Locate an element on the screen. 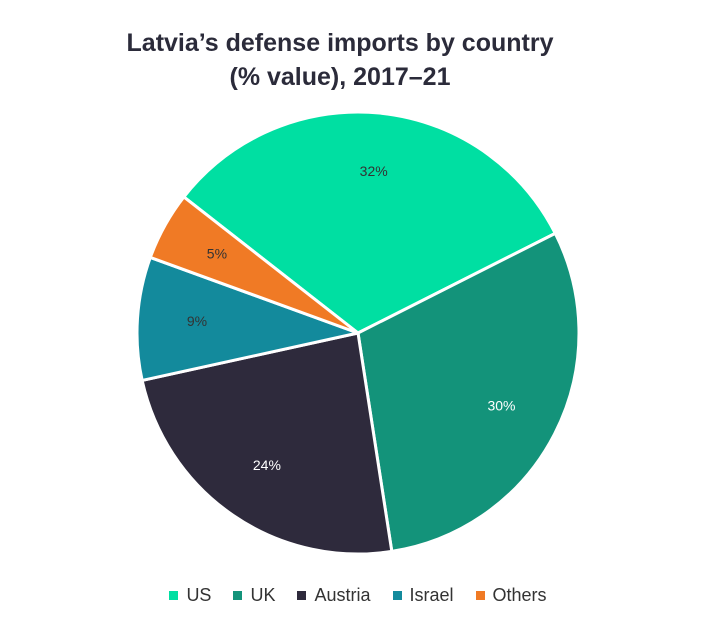 The height and width of the screenshot is (629, 716). legend-label-austria: Austria is located at coordinates (342, 595).